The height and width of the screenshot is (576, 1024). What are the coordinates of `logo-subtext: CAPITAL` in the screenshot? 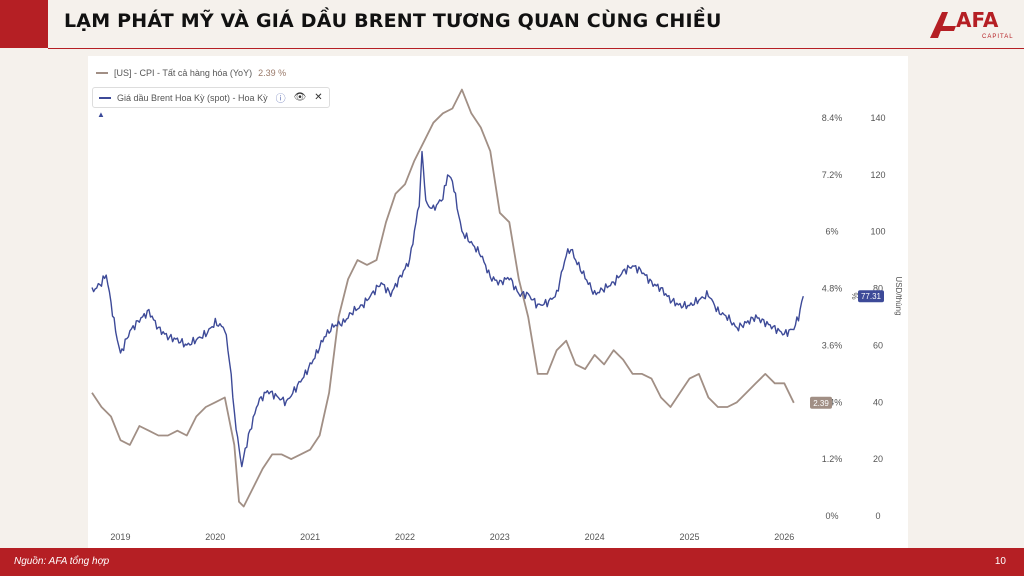 It's located at (998, 37).